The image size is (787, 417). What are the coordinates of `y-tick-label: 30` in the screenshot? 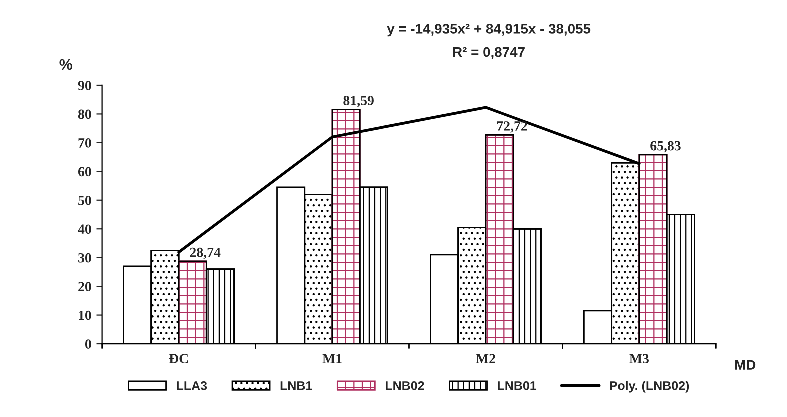 It's located at (85, 258).